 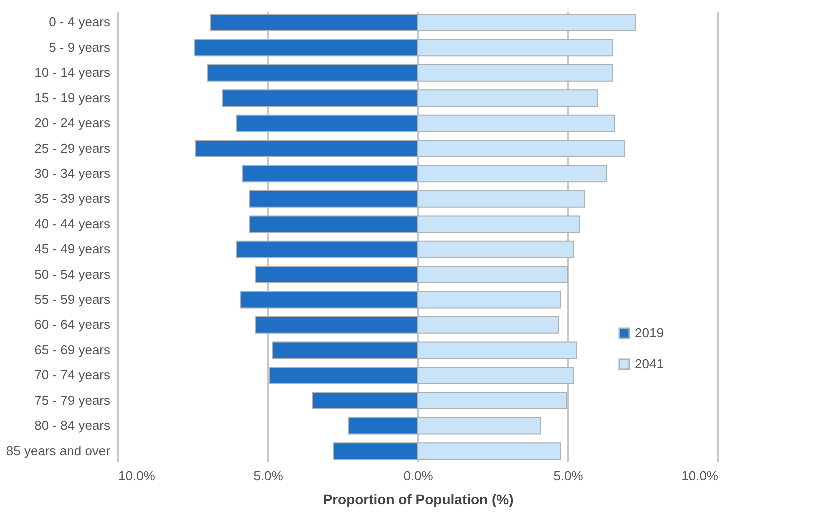 What do you see at coordinates (72, 426) in the screenshot?
I see `y-tick-label: 80 - 84 years` at bounding box center [72, 426].